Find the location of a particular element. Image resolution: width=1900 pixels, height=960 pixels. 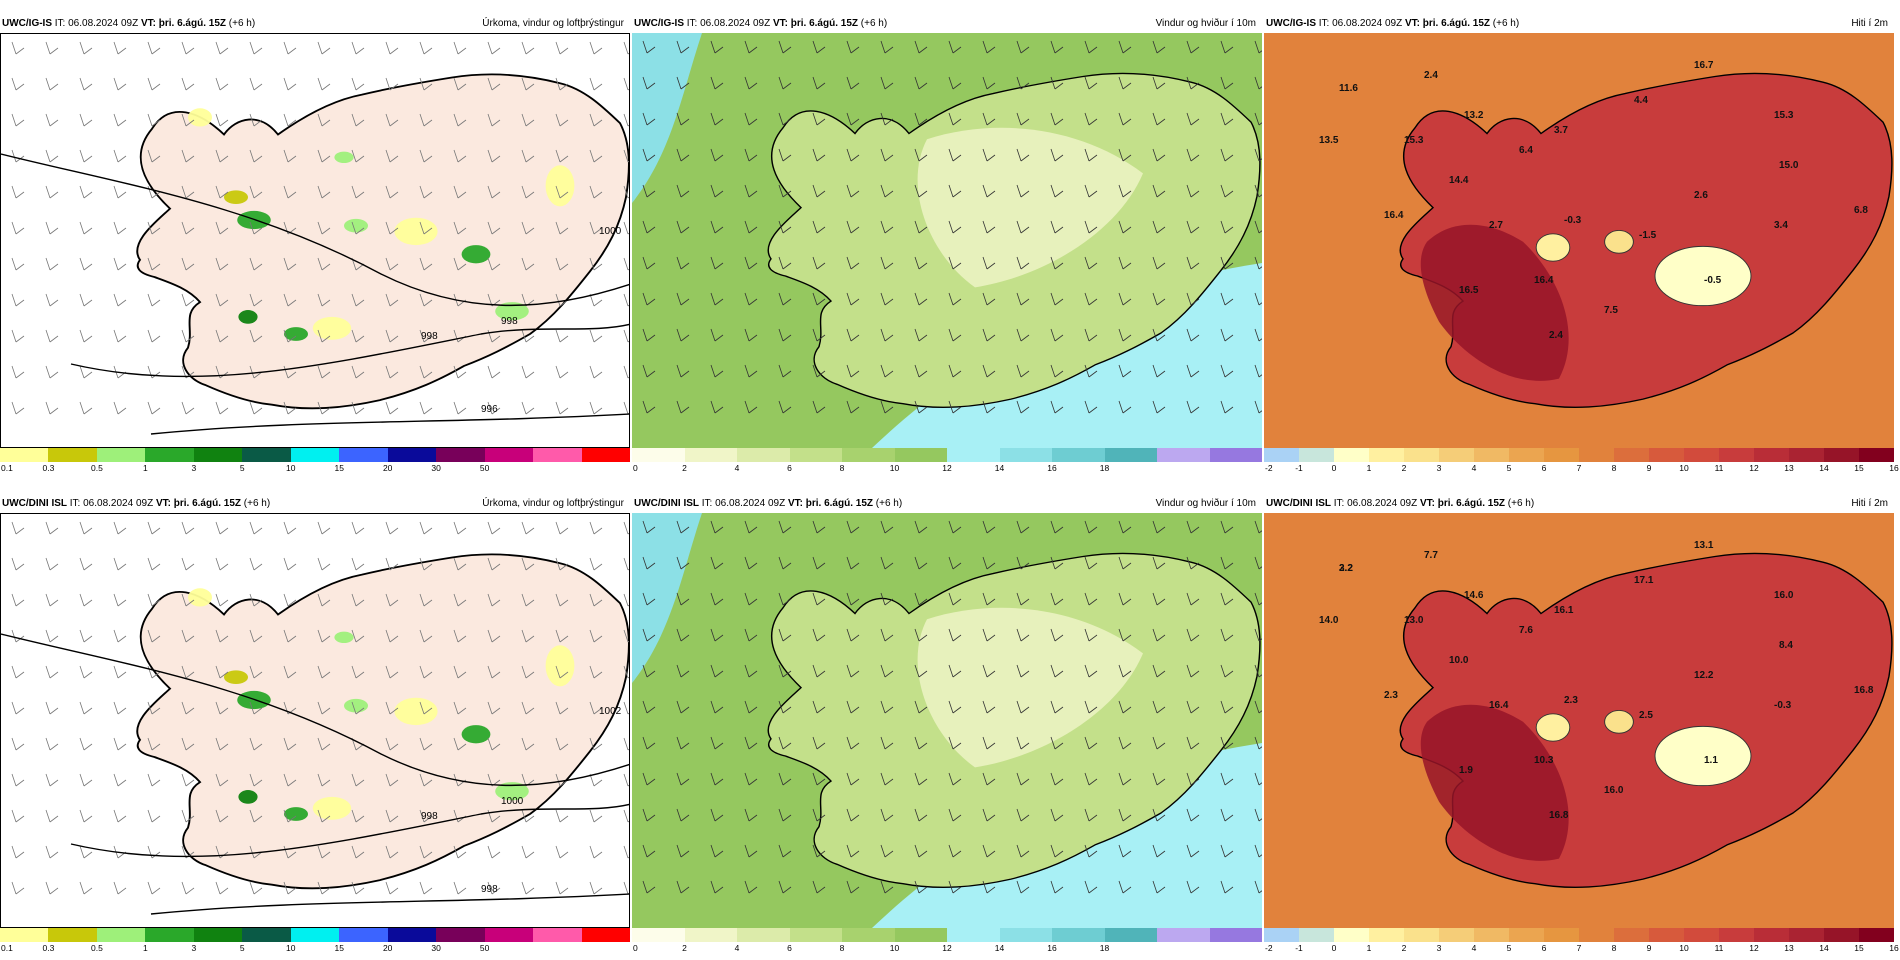

colorbar-tick-label: 50 is located at coordinates (484, 468).